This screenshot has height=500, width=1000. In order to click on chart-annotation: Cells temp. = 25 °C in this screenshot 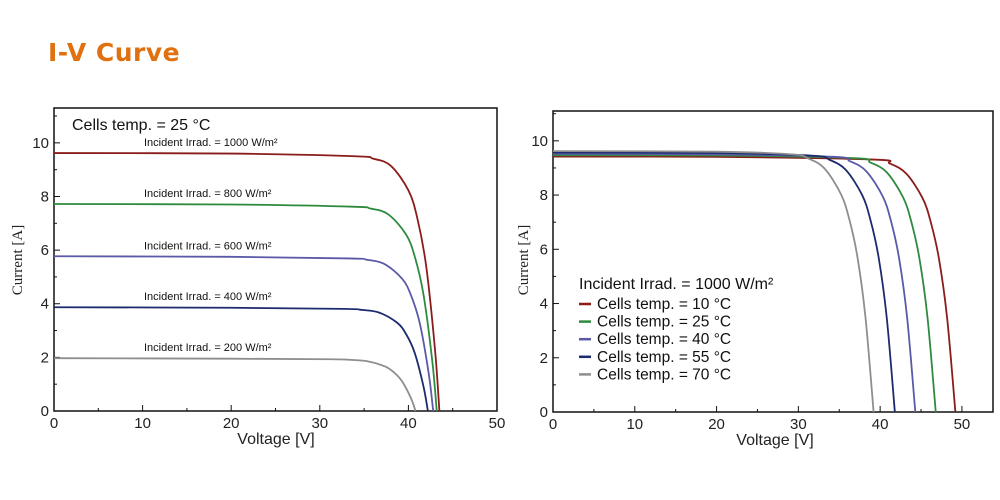, I will do `click(141, 125)`.